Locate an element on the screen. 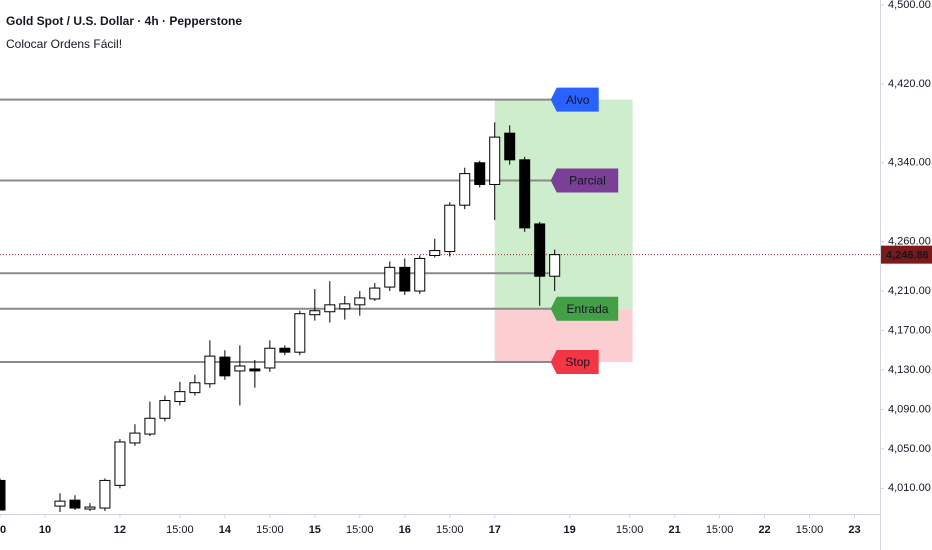 This screenshot has height=550, width=932. y-tick-label: 4,010.00 is located at coordinates (909, 488).